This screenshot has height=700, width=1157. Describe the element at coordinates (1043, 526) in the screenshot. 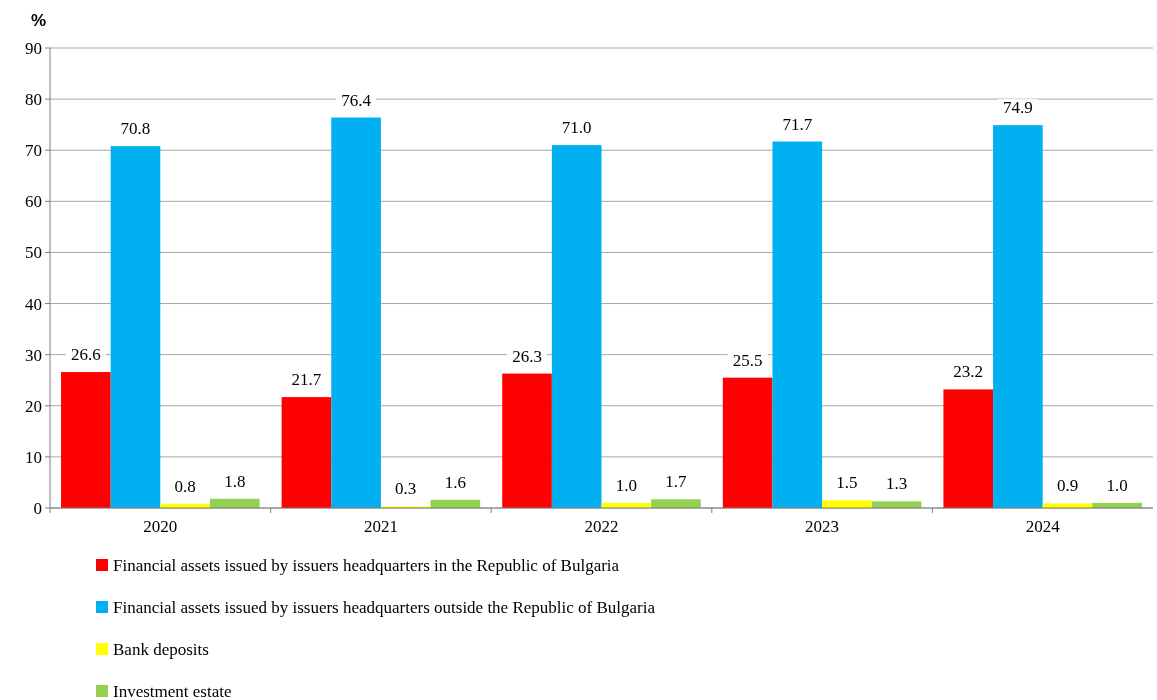

I see `x-tick-label: 2024` at that location.